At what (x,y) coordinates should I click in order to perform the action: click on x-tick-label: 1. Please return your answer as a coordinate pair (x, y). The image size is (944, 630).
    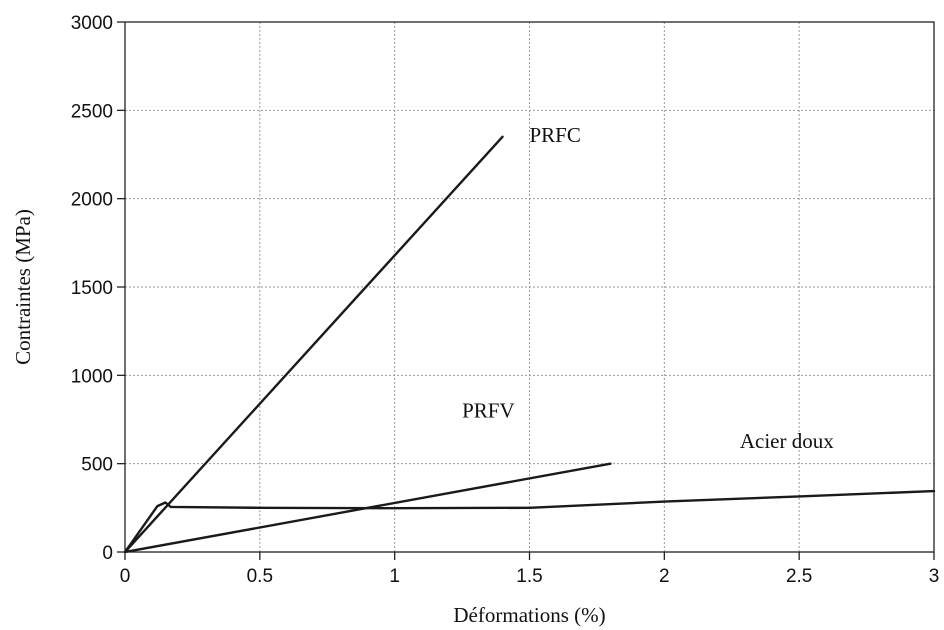
    Looking at the image, I should click on (394, 576).